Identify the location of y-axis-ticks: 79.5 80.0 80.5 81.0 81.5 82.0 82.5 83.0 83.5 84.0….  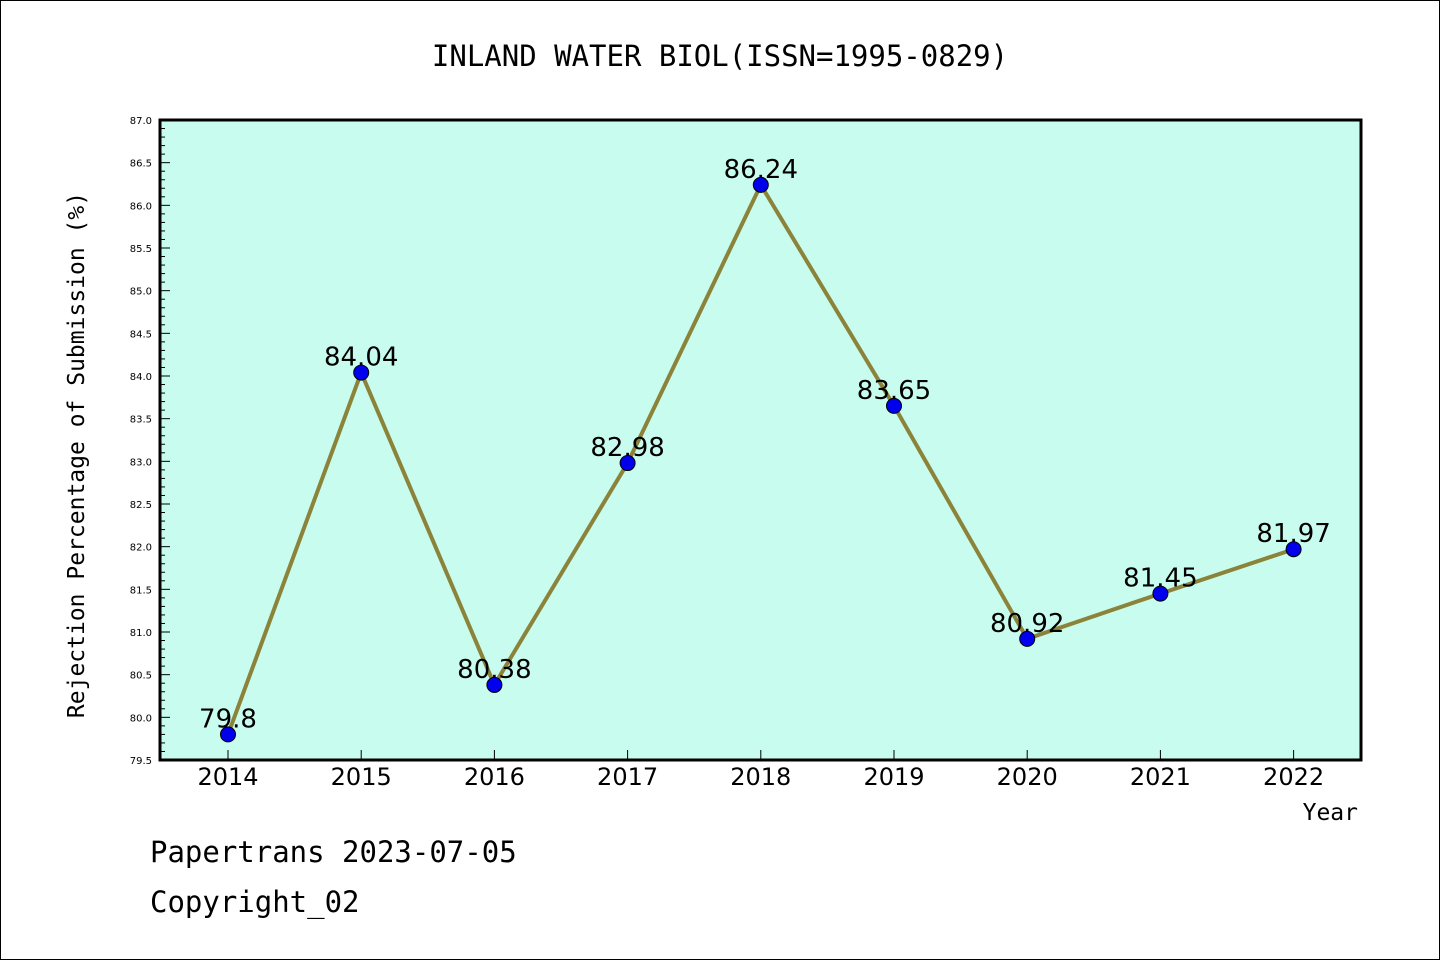
(150, 441).